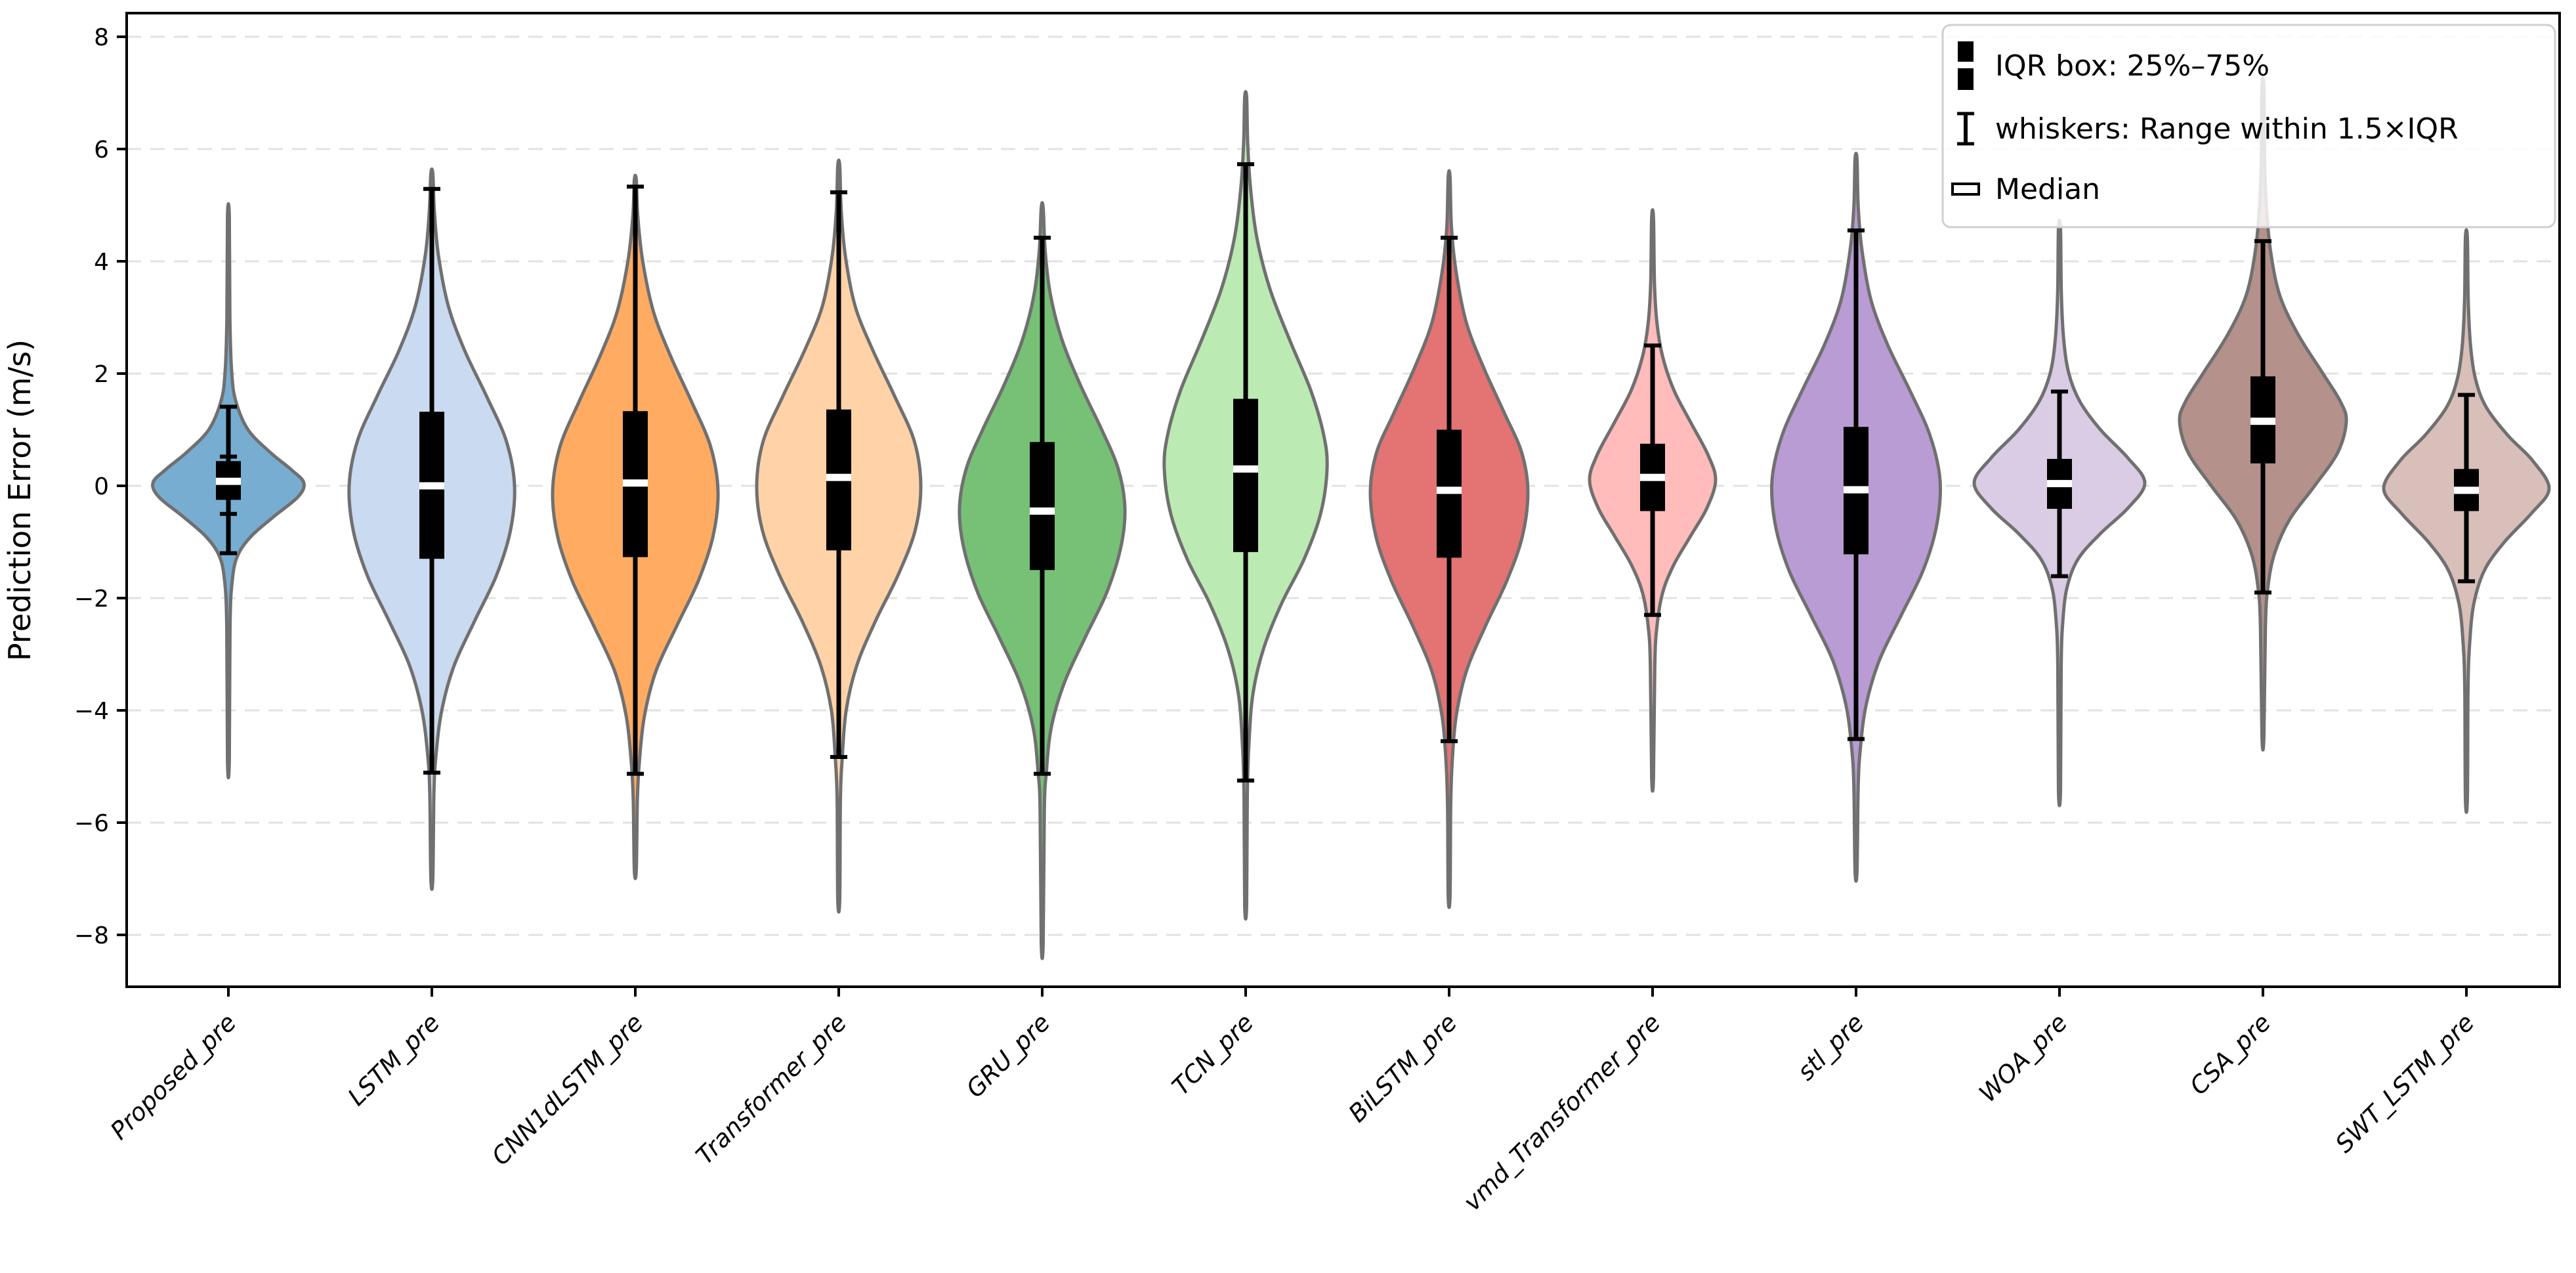 The image size is (2576, 1273). What do you see at coordinates (1562, 1112) in the screenshot?
I see `x-tick-label-vmd_Transformer_pre: vmd_Transformer_pre` at bounding box center [1562, 1112].